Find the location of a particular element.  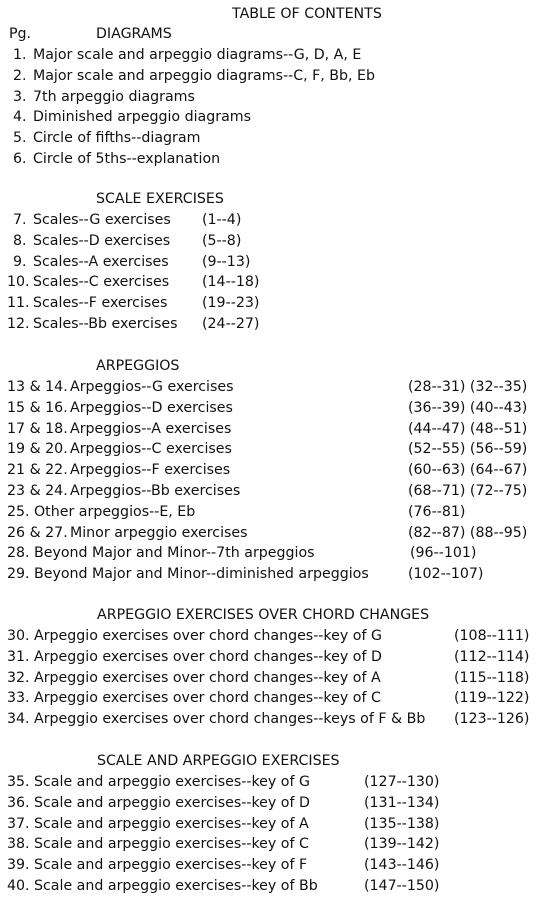

entry-page-range: (68--71) (72--75) is located at coordinates (468, 491).